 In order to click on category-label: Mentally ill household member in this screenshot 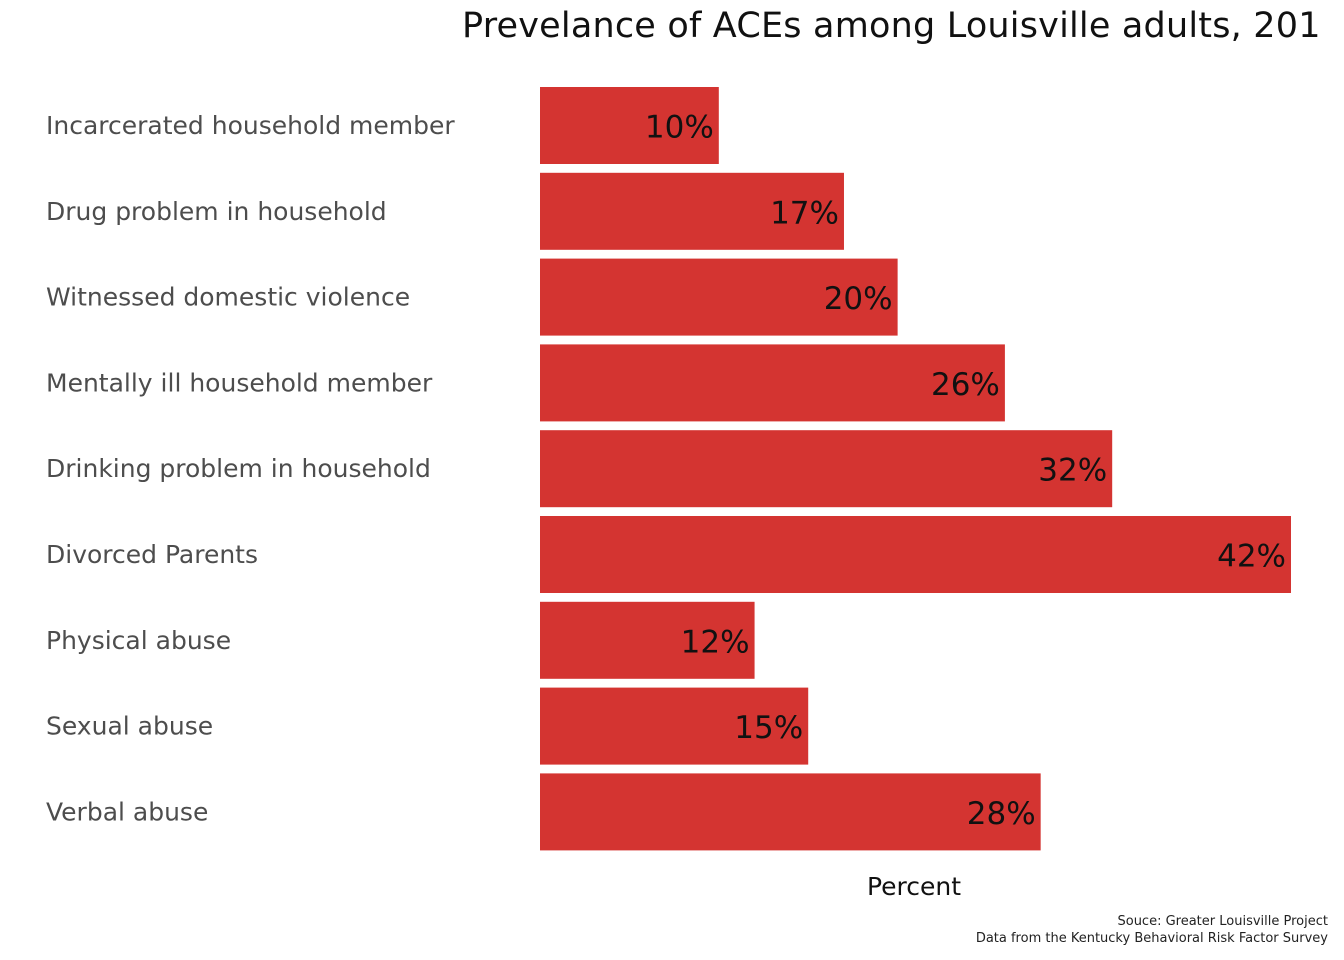, I will do `click(239, 382)`.